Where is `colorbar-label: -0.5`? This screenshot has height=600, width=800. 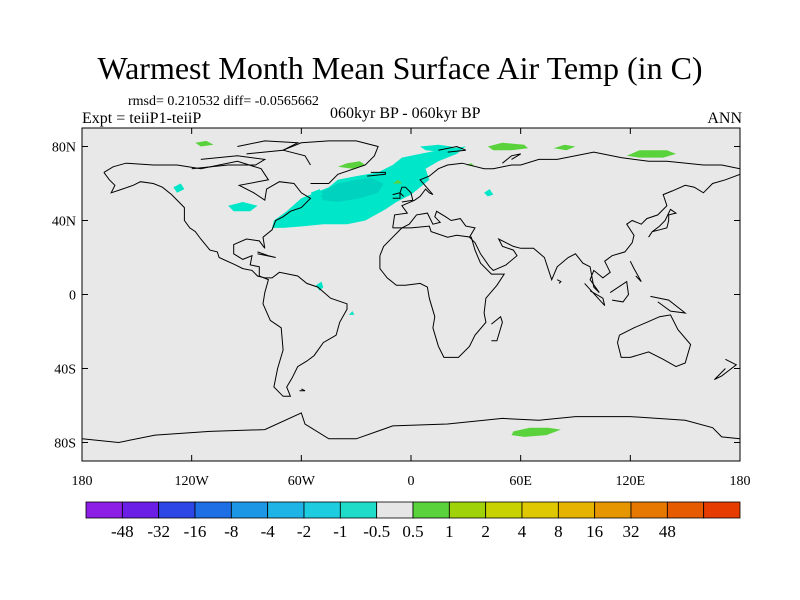 colorbar-label: -0.5 is located at coordinates (376, 531).